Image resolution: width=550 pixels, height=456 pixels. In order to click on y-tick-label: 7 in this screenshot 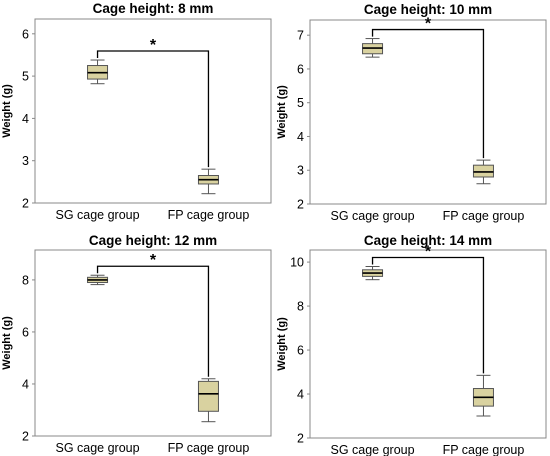, I will do `click(300, 36)`.